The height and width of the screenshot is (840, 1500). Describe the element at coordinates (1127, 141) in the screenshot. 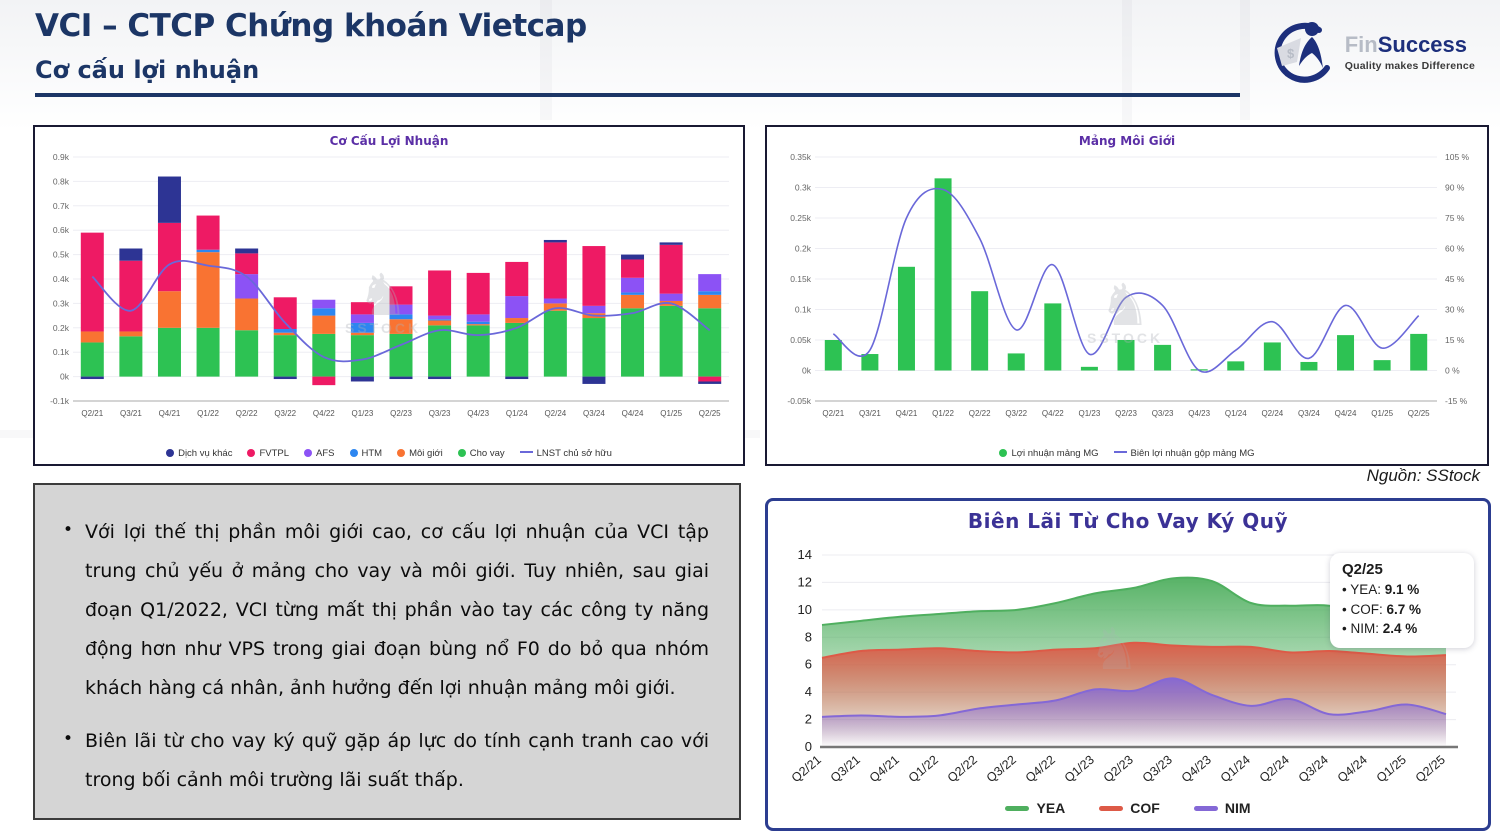

I see `brokerage-title: Mảng Môi Giới` at that location.